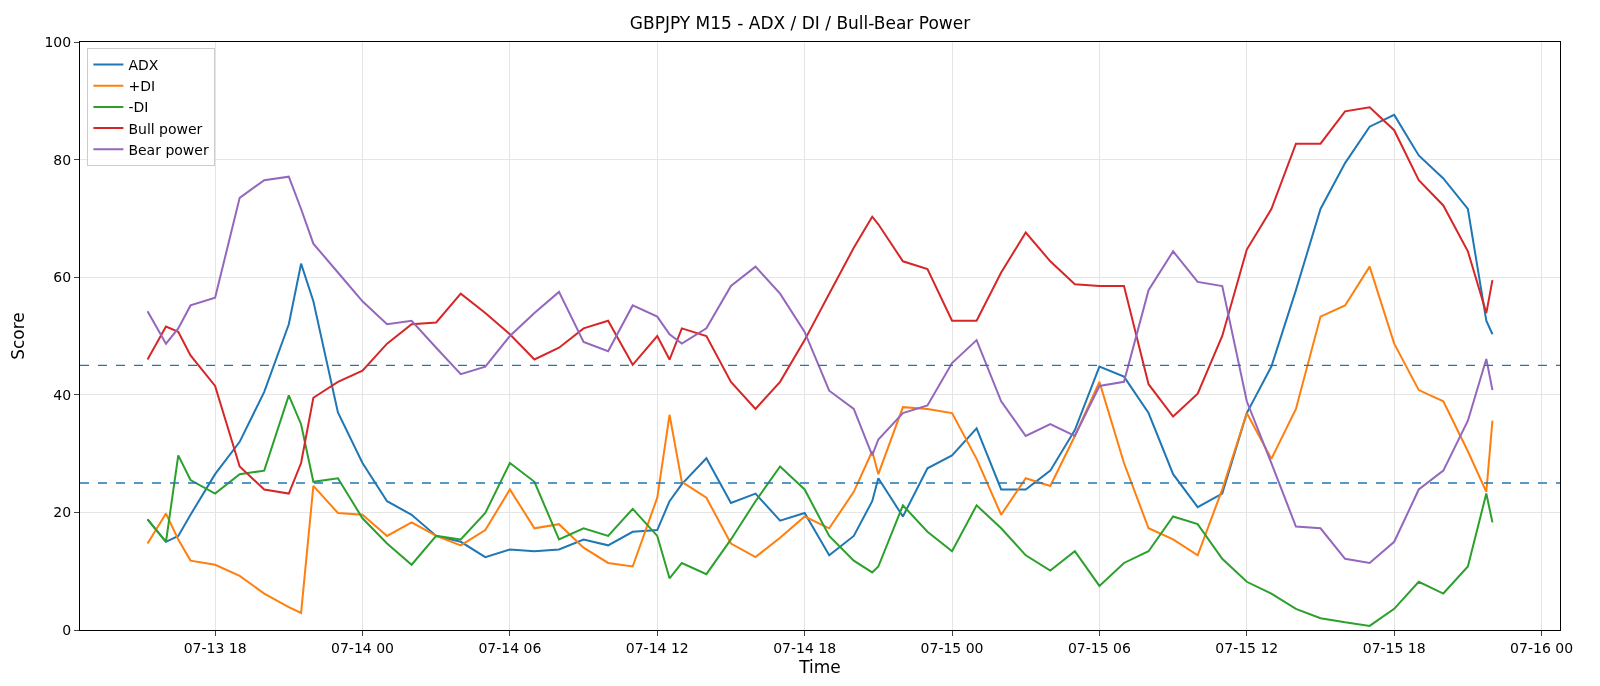 The height and width of the screenshot is (686, 1600). I want to click on x-tick-label: 07-15 18, so click(1394, 647).